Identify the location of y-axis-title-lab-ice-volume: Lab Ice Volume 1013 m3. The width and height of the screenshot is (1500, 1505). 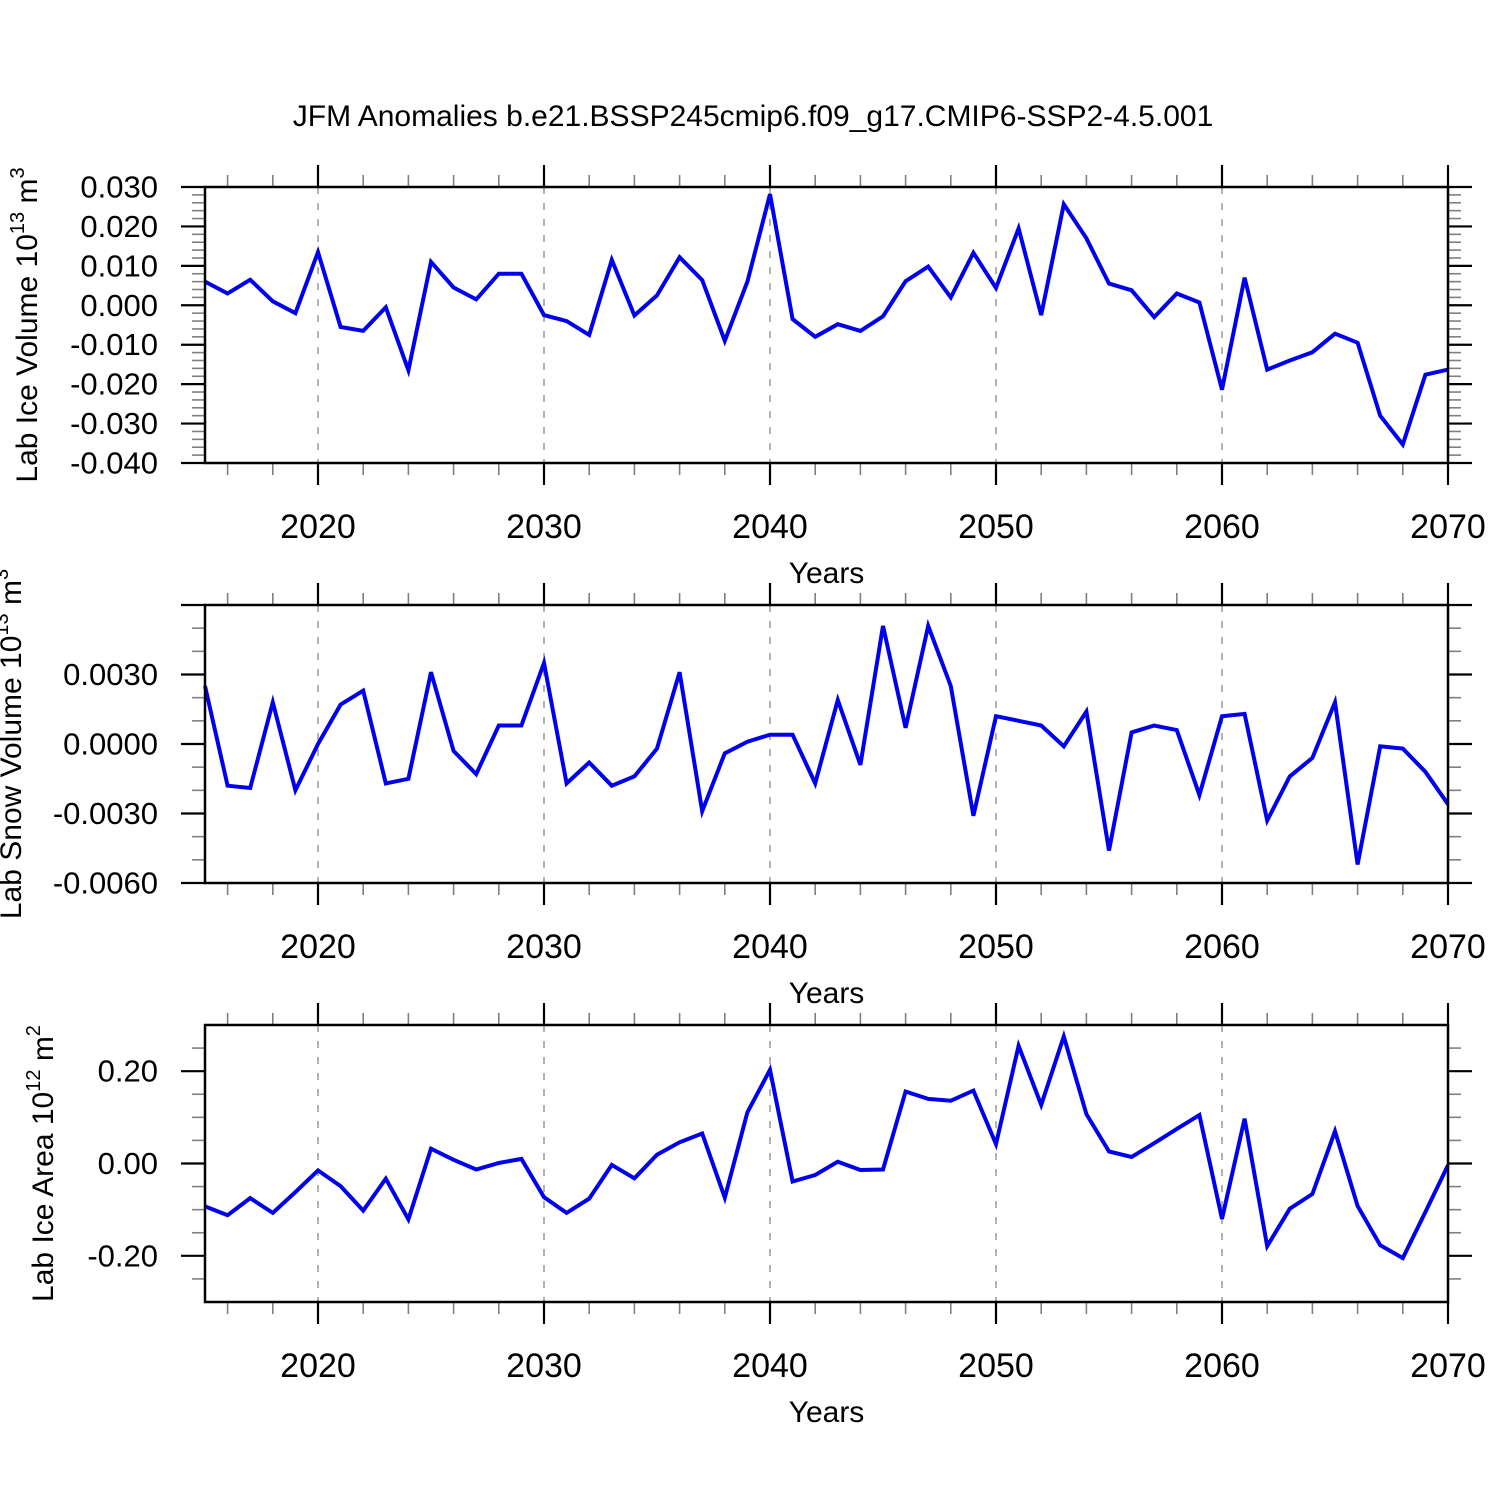
(25, 324).